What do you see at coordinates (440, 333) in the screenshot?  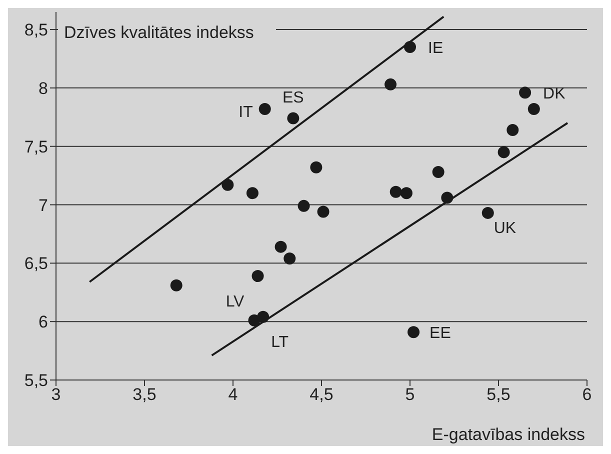 I see `annotation: EE` at bounding box center [440, 333].